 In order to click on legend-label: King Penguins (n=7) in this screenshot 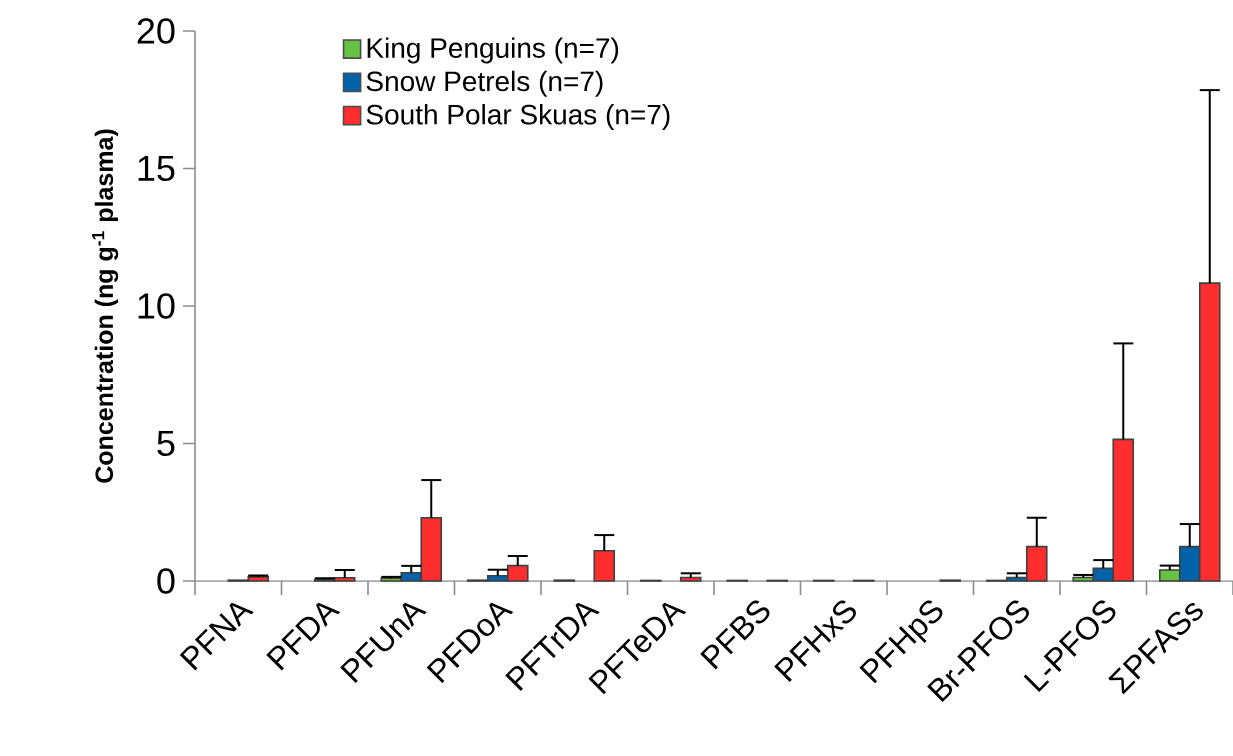, I will do `click(493, 50)`.